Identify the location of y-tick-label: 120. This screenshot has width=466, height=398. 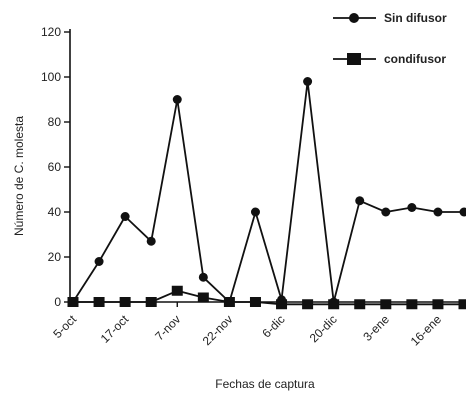
(51, 32).